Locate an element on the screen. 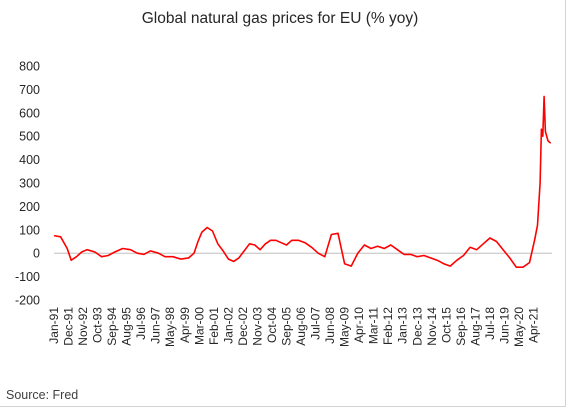 The height and width of the screenshot is (407, 566). y-tick-label: 800 is located at coordinates (29, 67).